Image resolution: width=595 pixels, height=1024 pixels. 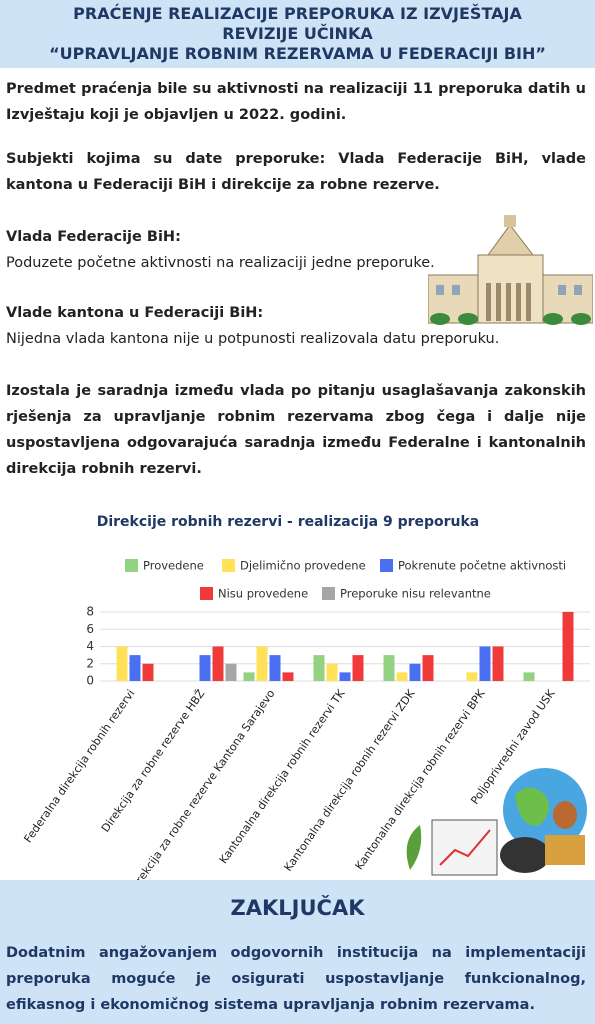 I want to click on legend-label: Djelimično provedene, so click(x=303, y=566).